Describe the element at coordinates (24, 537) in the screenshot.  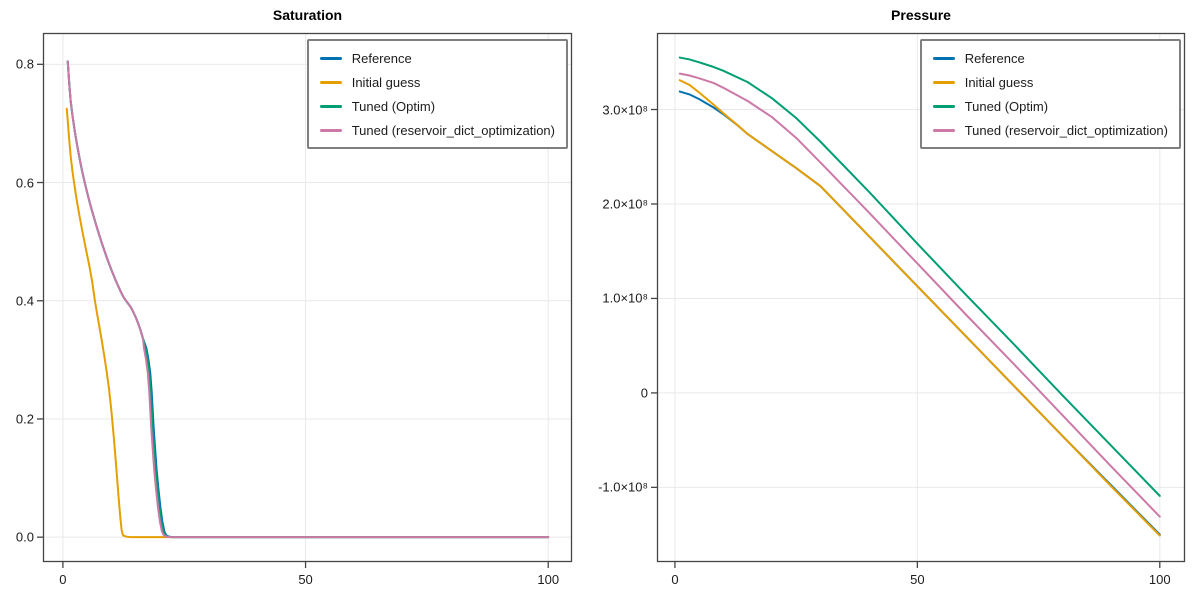
I see `y-tick-label: 0.0` at that location.